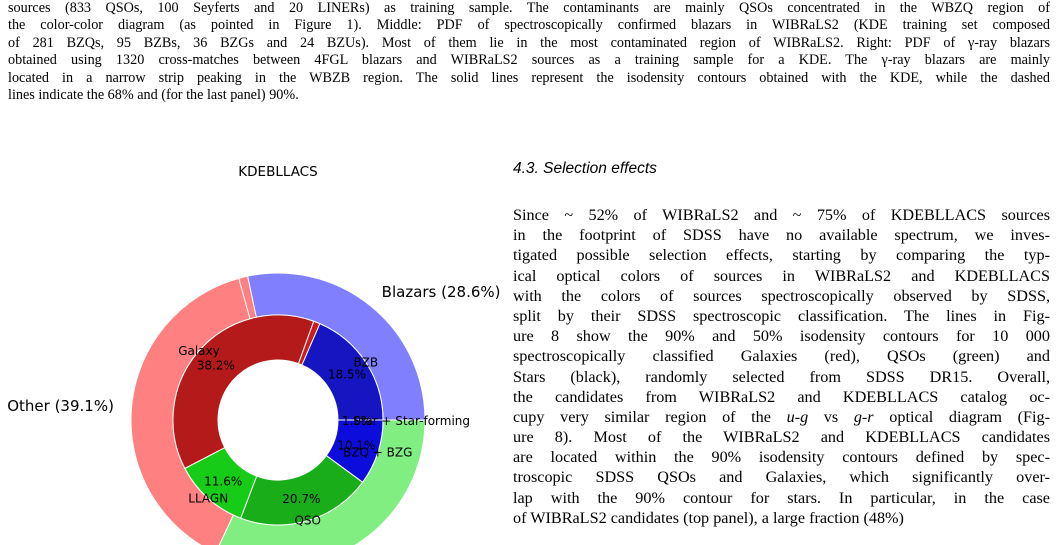 This screenshot has height=545, width=1058. I want to click on inner-pct-label: 1.0%, so click(357, 421).